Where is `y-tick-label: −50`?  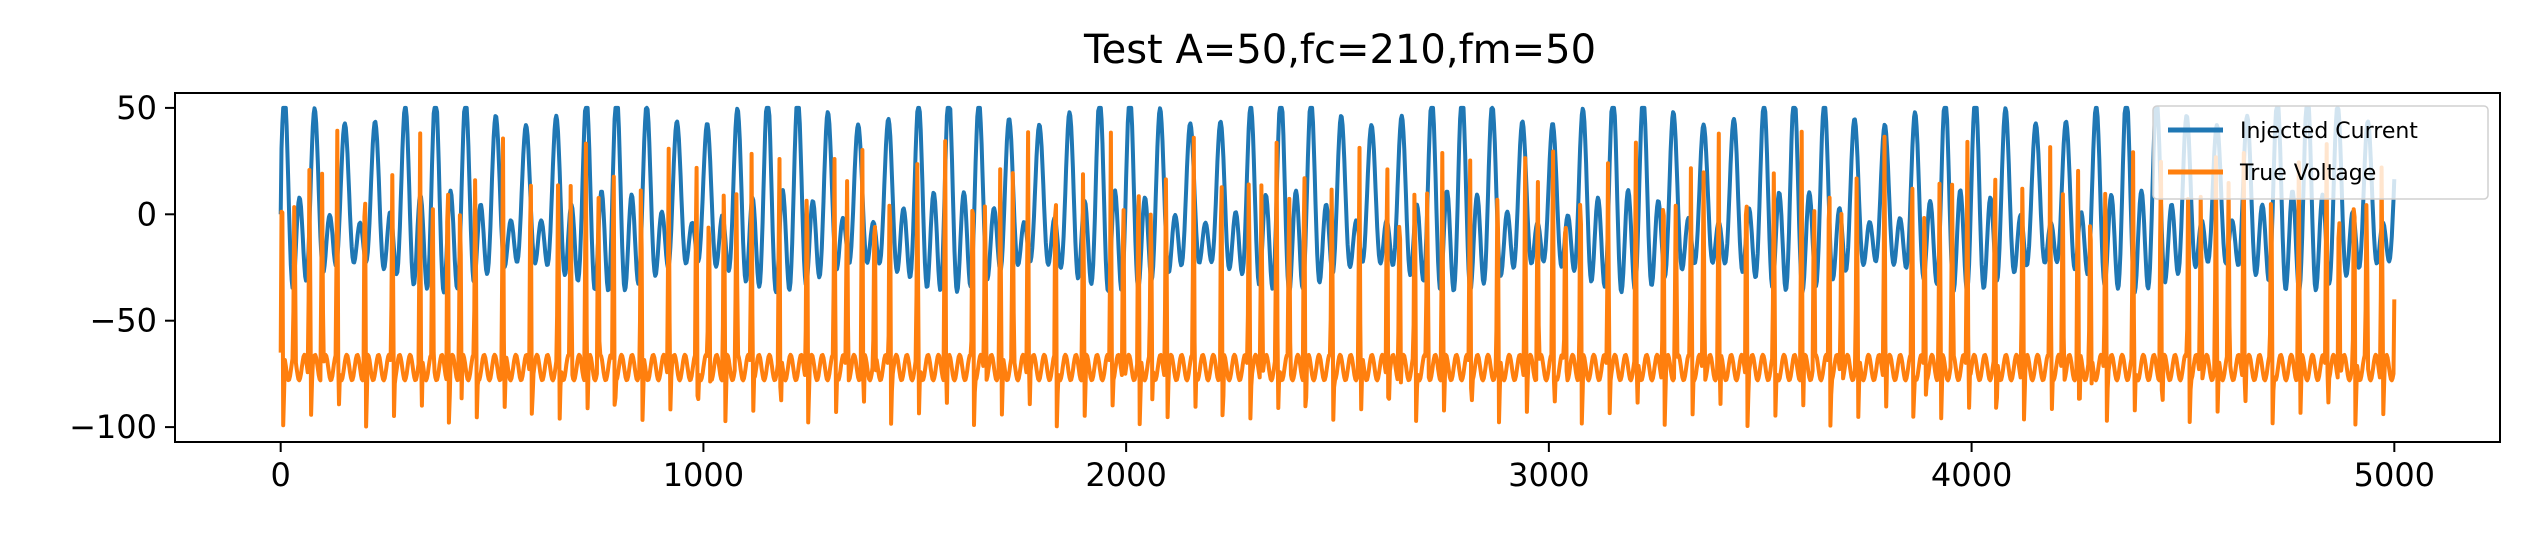
y-tick-label: −50 is located at coordinates (123, 321).